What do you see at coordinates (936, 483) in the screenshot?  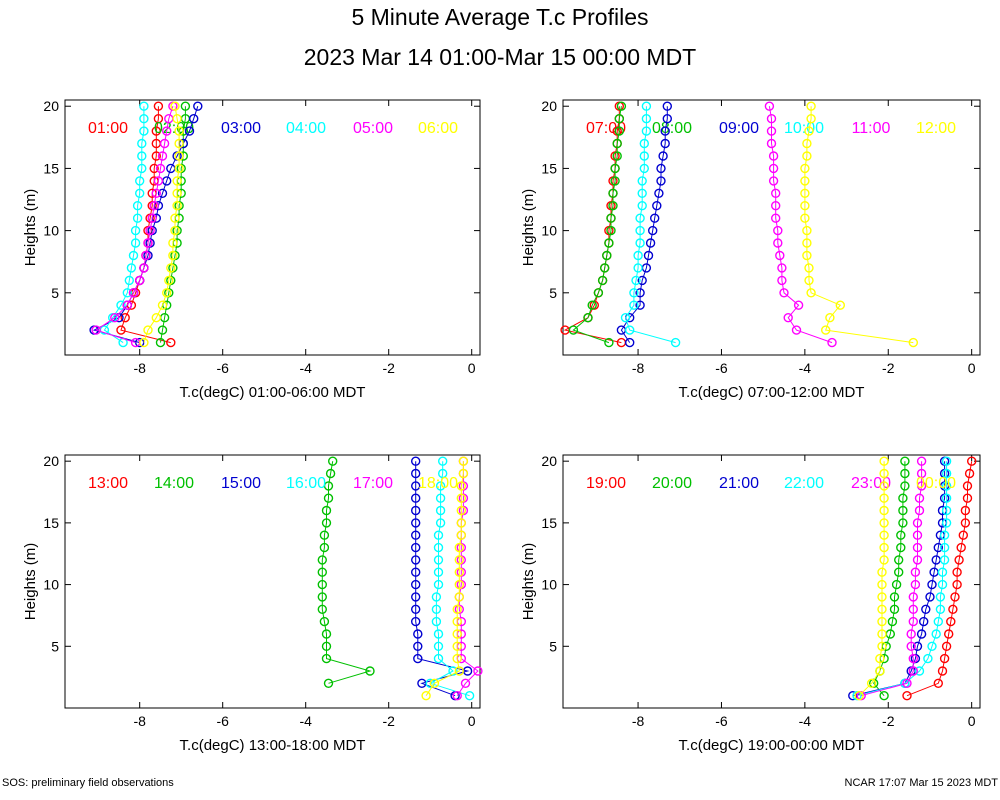 I see `legend-label: 00:00` at bounding box center [936, 483].